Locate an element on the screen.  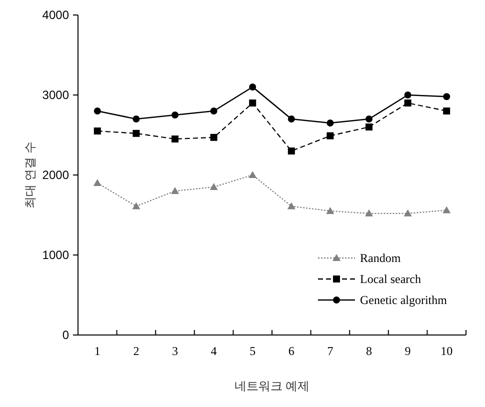
y-axis-title: 최대 연결 수 is located at coordinates (30, 175).